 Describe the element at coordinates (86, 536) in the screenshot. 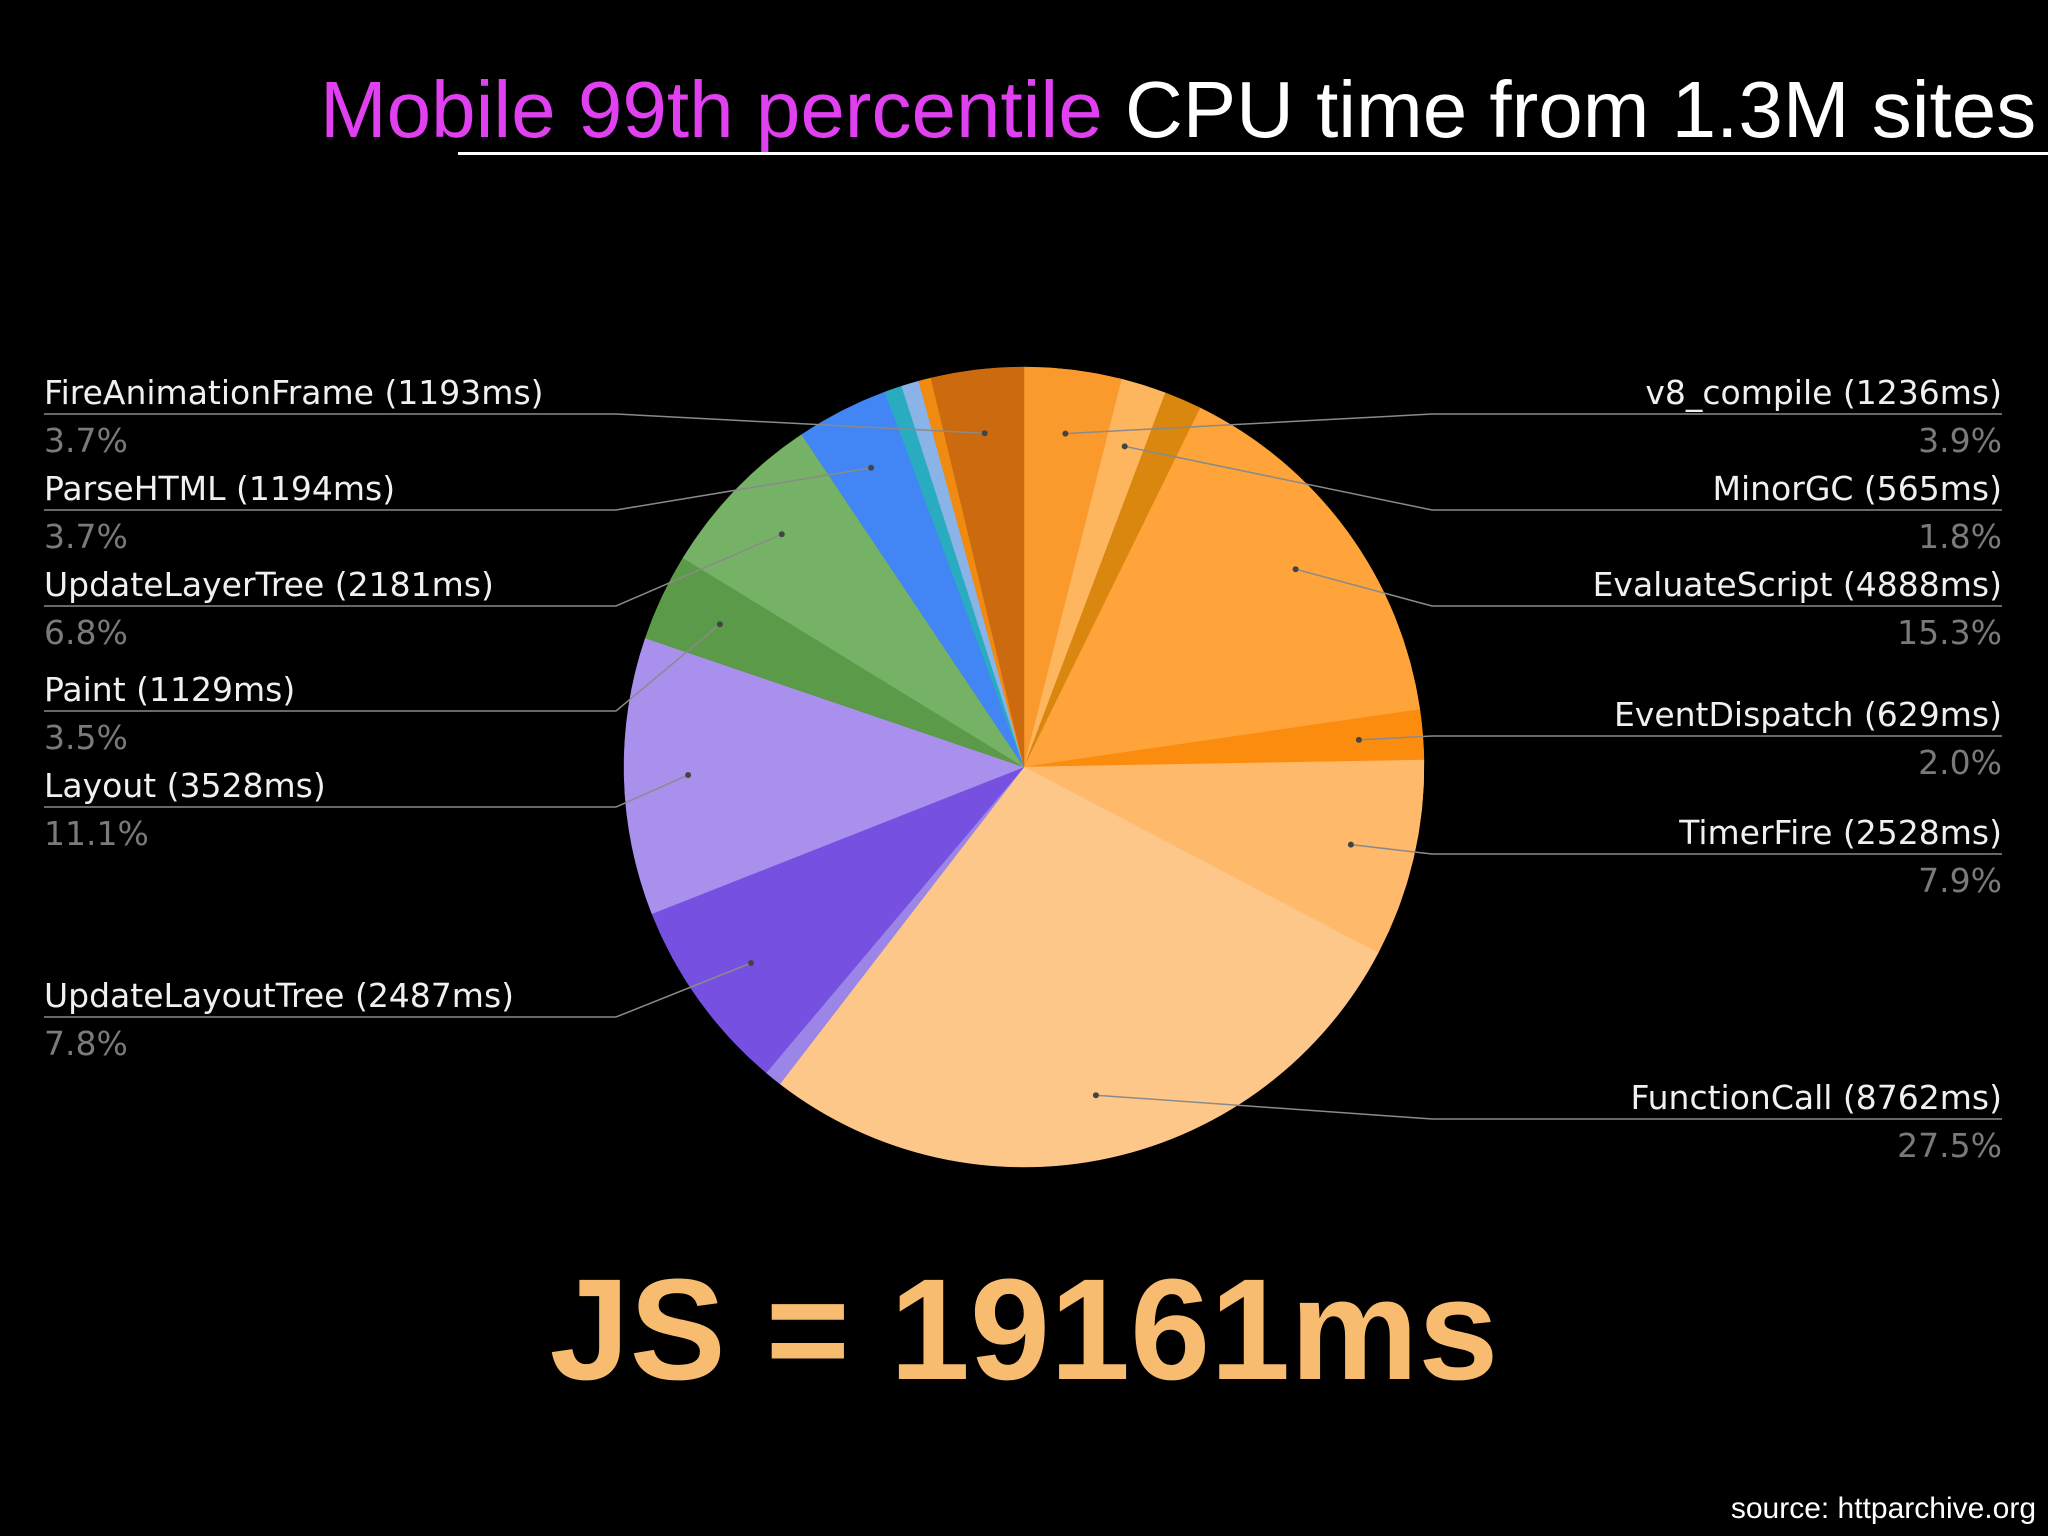

I see `slice-percent-parse-html: 3.7%` at that location.